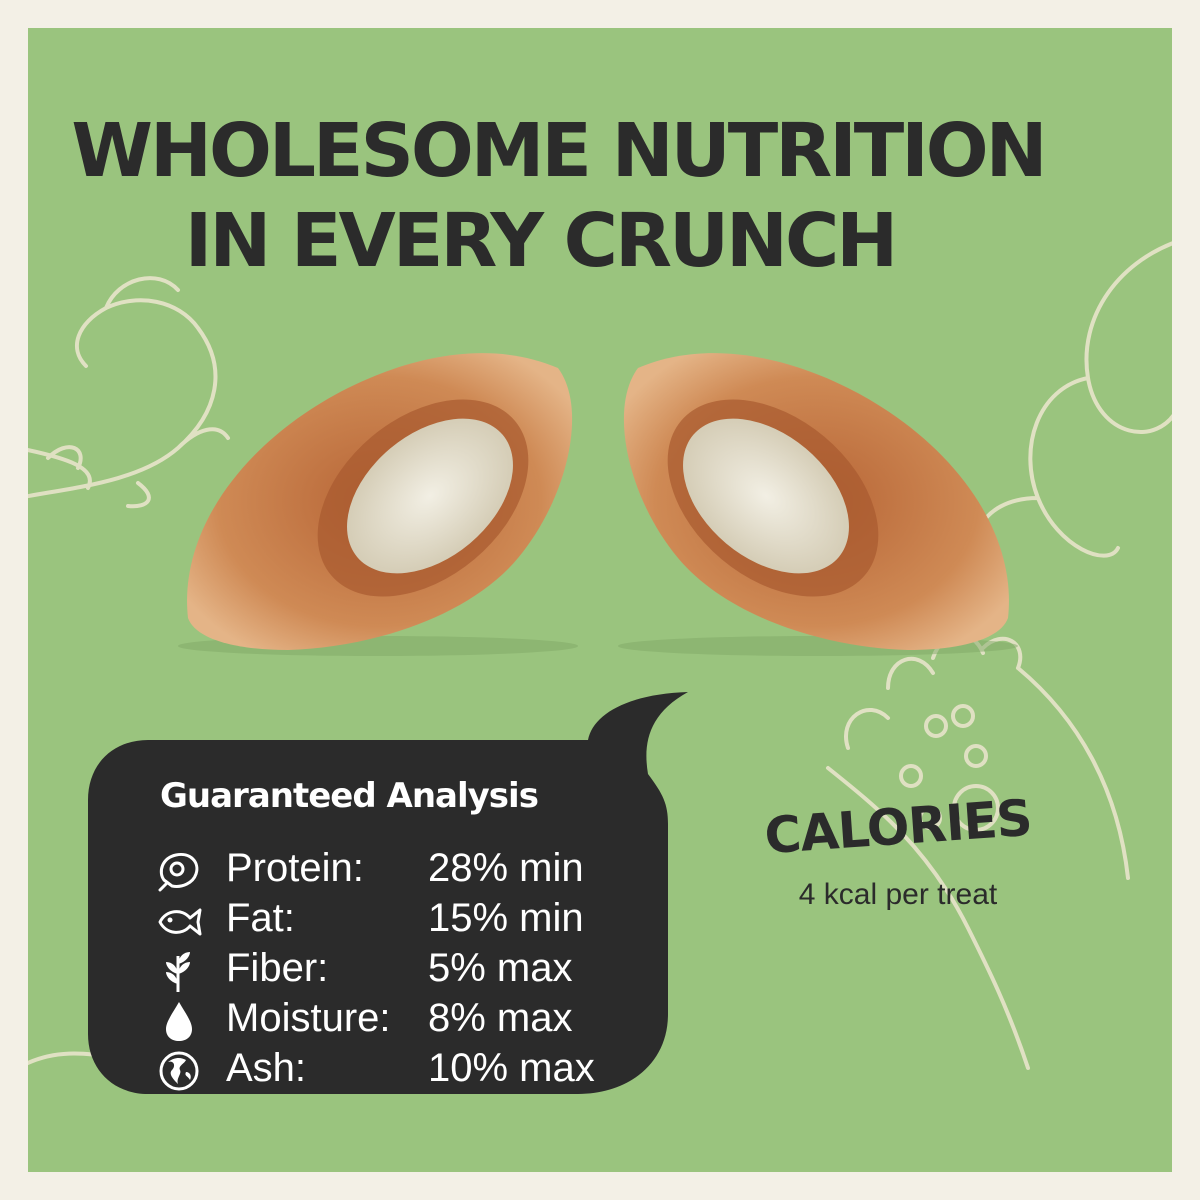 The image size is (1200, 1200). What do you see at coordinates (179, 1021) in the screenshot?
I see `water-drop-icon` at bounding box center [179, 1021].